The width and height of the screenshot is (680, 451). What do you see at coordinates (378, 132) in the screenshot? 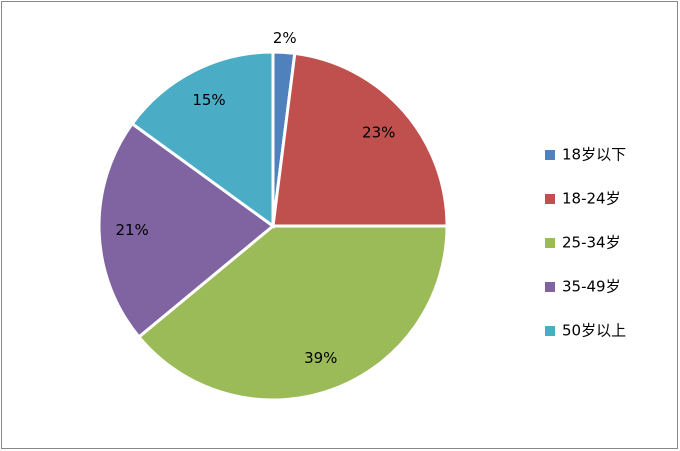
I see `data-label: 23%` at bounding box center [378, 132].